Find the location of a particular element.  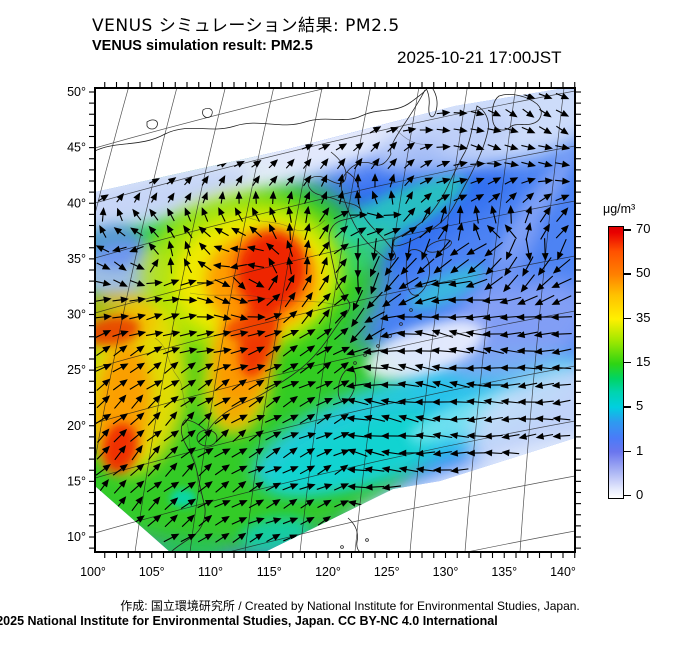

page-title-english: VENUS simulation result: PM2.5 is located at coordinates (202, 46).